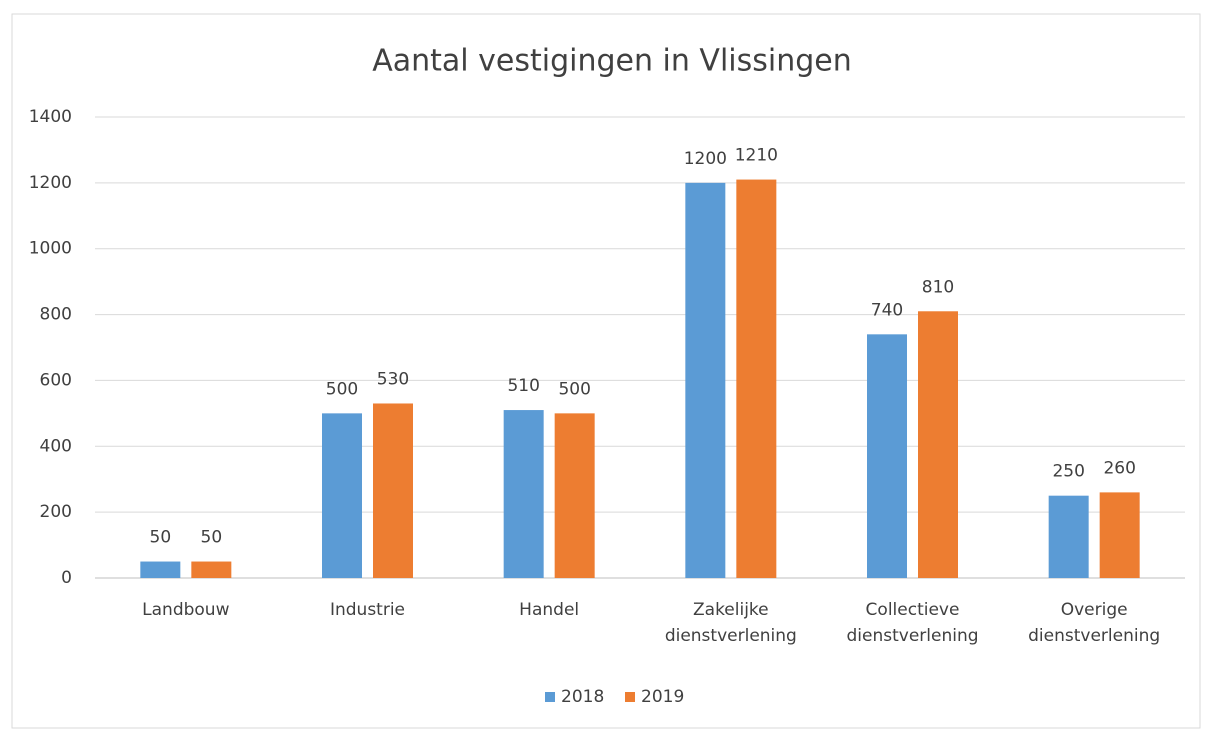 The image size is (1205, 729). What do you see at coordinates (887, 310) in the screenshot?
I see `data-label: 740` at bounding box center [887, 310].